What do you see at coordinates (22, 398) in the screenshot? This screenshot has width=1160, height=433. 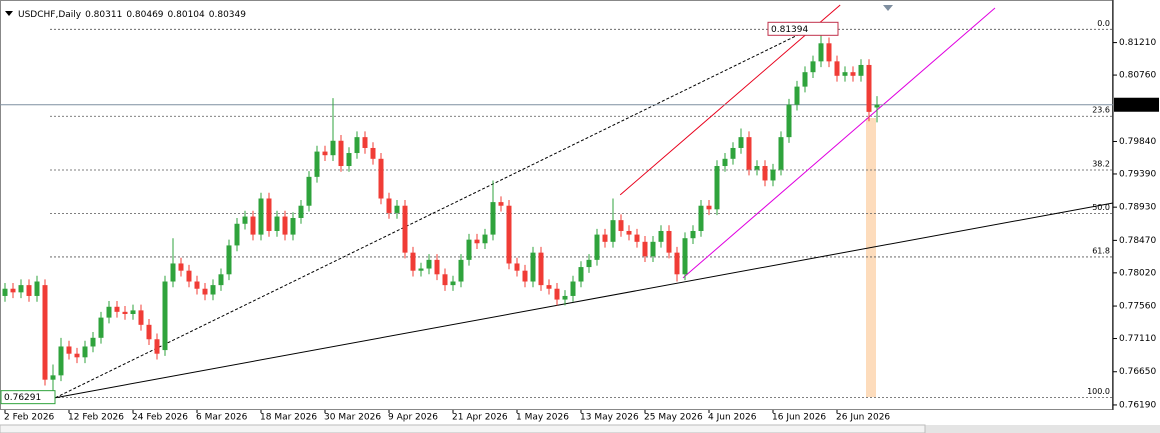 I see `fib-low-label: 0.76291` at bounding box center [22, 398].